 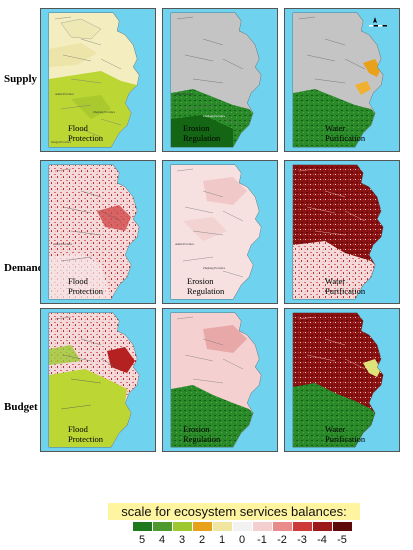 What do you see at coordinates (142, 540) in the screenshot?
I see `legend-value: 5` at bounding box center [142, 540].